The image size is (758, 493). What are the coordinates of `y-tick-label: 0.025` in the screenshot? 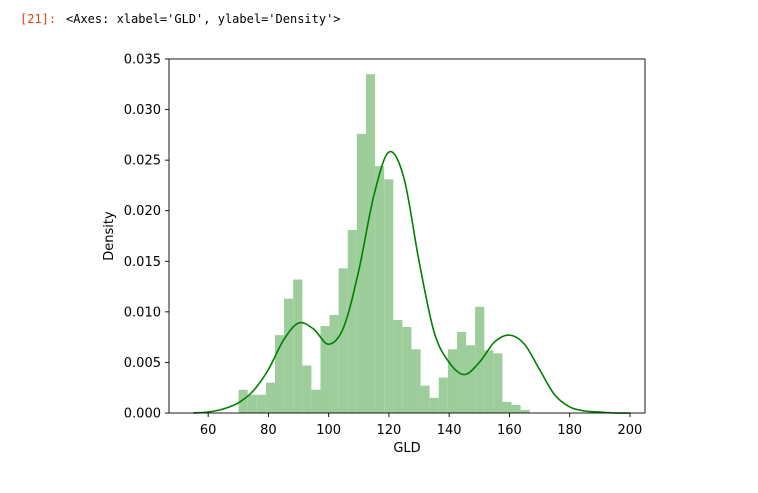 It's located at (142, 161).